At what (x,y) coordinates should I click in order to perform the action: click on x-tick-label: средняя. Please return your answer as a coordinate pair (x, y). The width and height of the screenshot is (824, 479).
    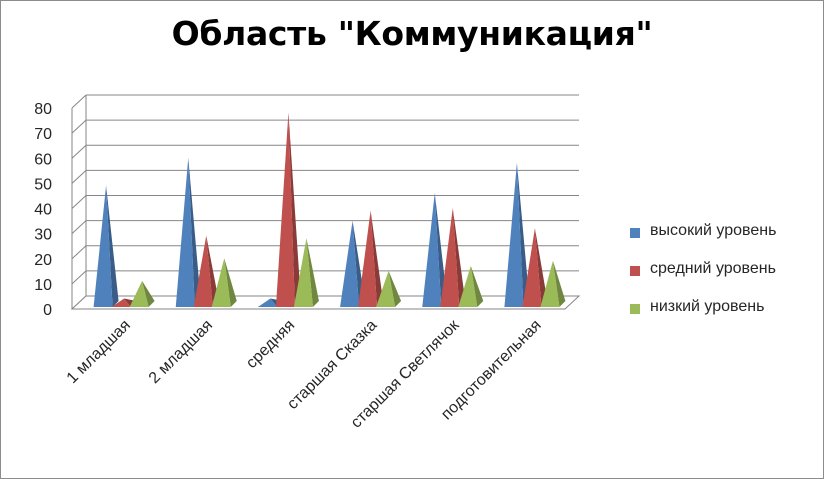
    Looking at the image, I should click on (270, 344).